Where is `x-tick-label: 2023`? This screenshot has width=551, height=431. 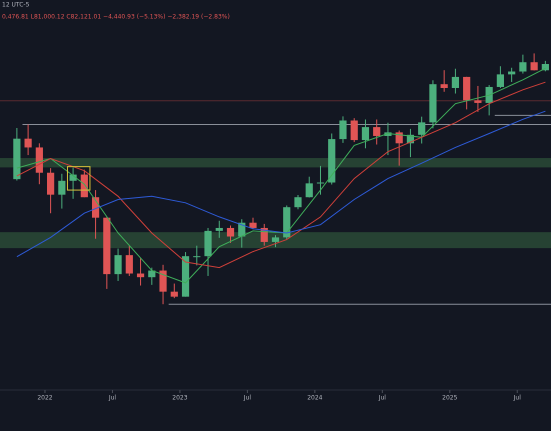
x-tick-label: 2023 is located at coordinates (179, 398).